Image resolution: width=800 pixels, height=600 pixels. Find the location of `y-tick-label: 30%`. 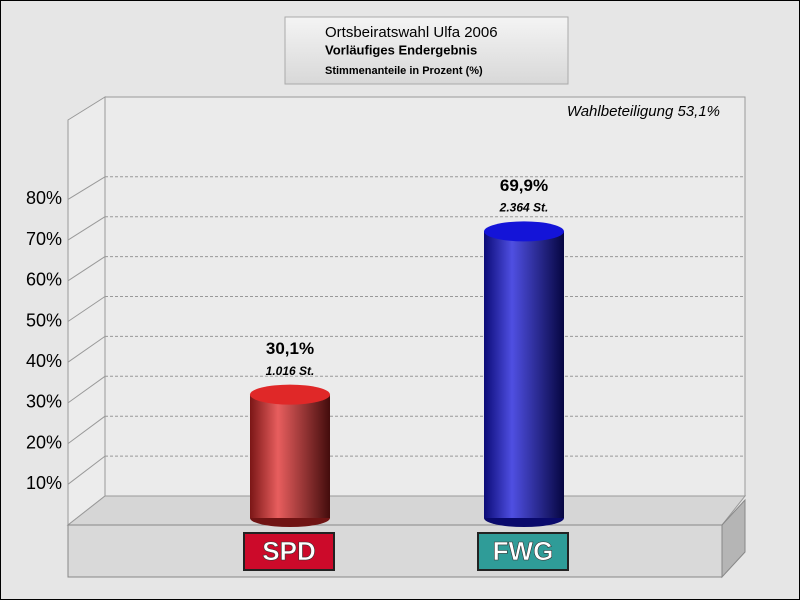

y-tick-label: 30% is located at coordinates (44, 402).